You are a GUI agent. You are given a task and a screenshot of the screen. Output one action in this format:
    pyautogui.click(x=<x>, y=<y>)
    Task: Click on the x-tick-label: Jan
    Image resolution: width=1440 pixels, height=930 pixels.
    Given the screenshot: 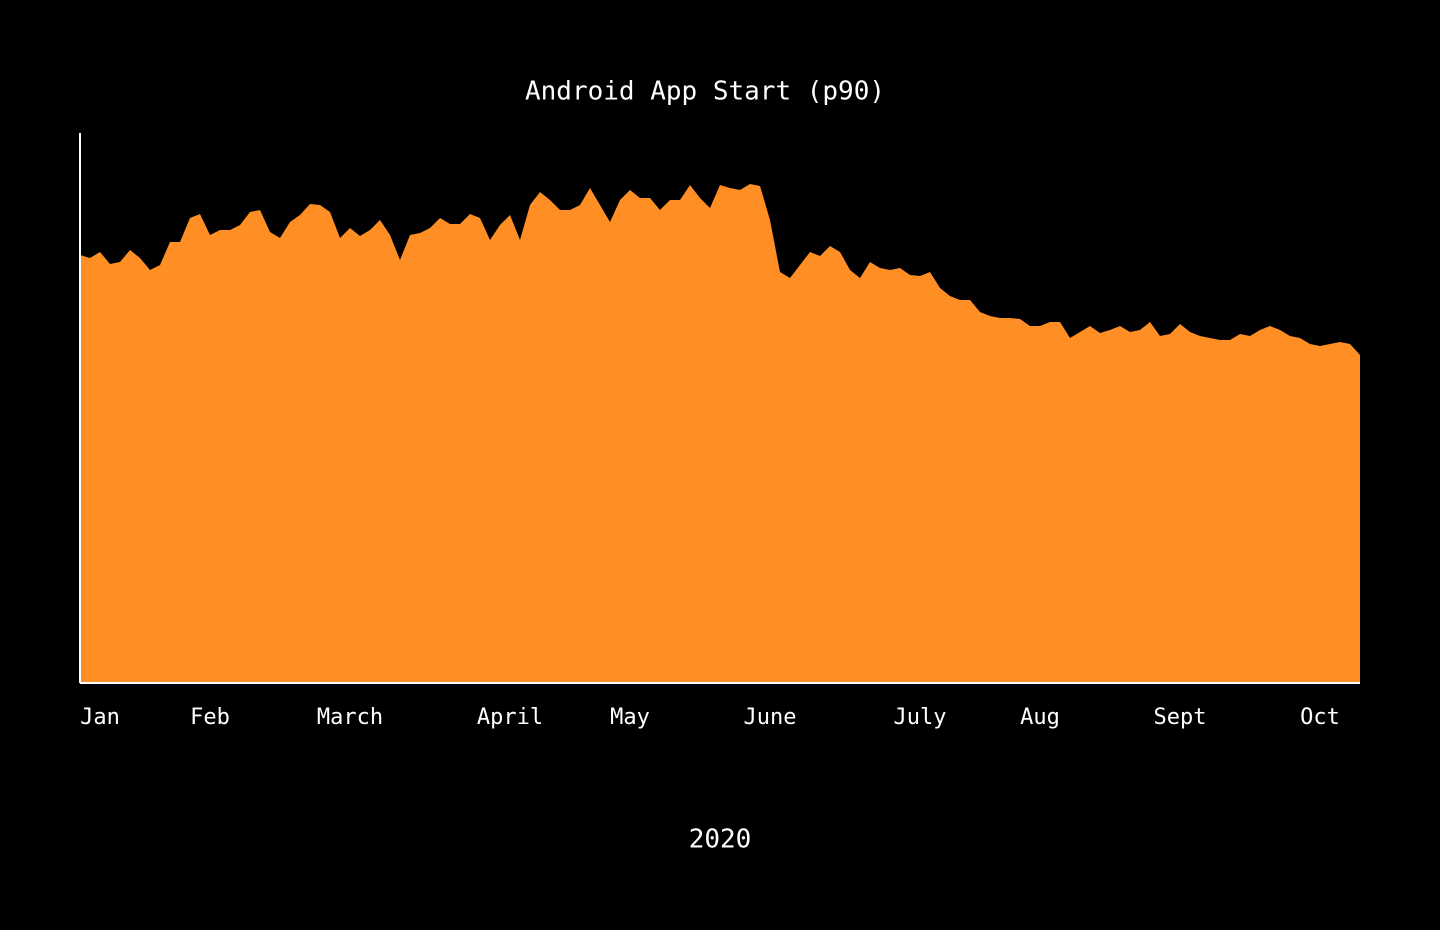 What is the action you would take?
    pyautogui.click(x=100, y=717)
    